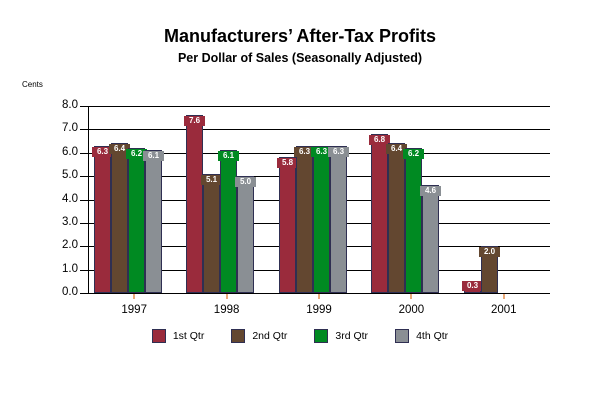 The image size is (600, 400). I want to click on legend-label: 4th Qtr, so click(432, 336).